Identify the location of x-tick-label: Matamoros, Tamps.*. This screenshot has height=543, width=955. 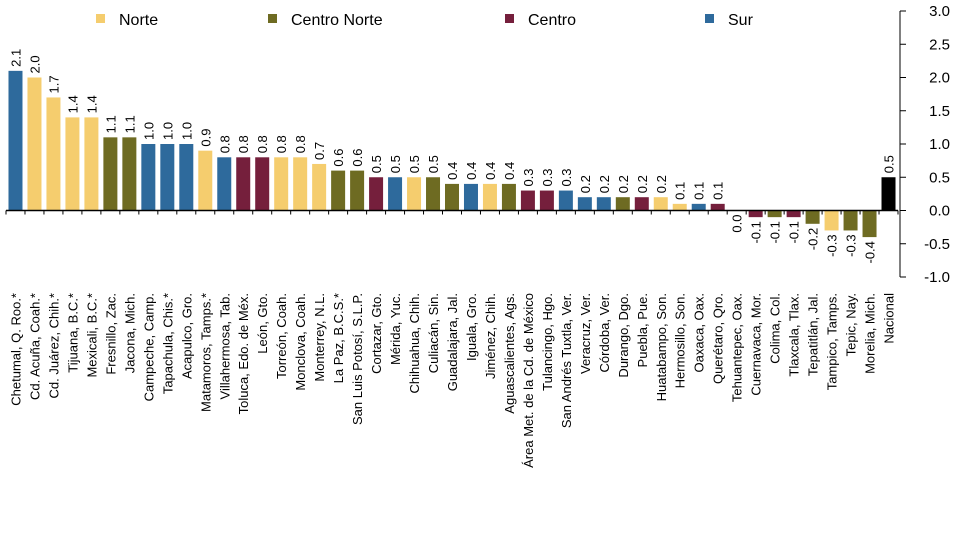
(205, 352).